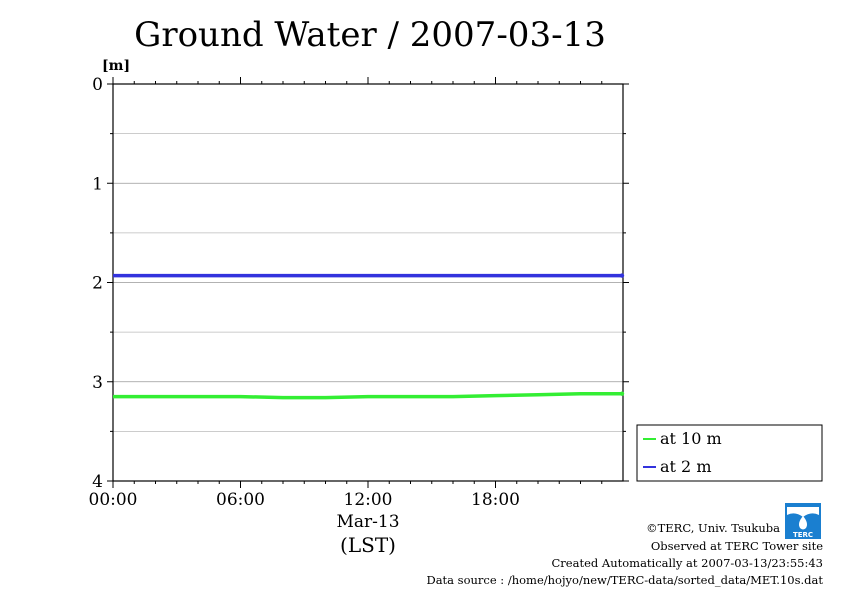  I want to click on legend: at 10 m at 2 m, so click(729, 453).